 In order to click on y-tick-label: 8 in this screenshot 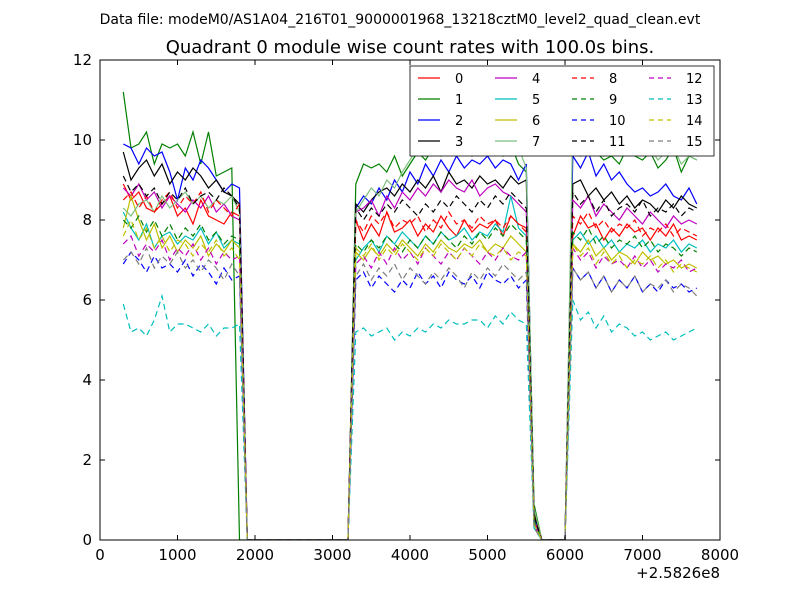, I will do `click(87, 220)`.